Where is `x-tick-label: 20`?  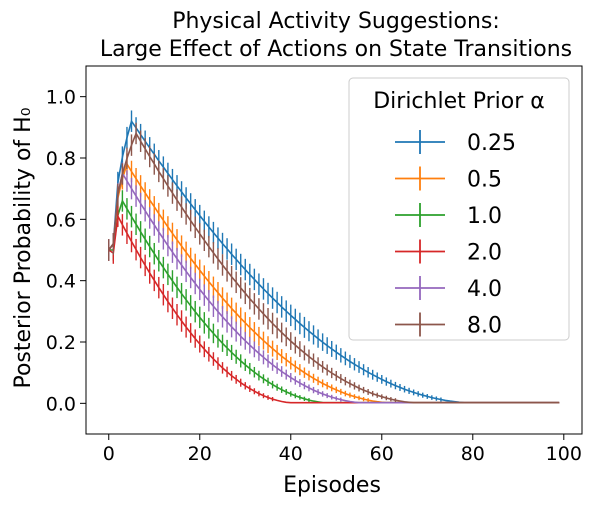 x-tick-label: 20 is located at coordinates (200, 454).